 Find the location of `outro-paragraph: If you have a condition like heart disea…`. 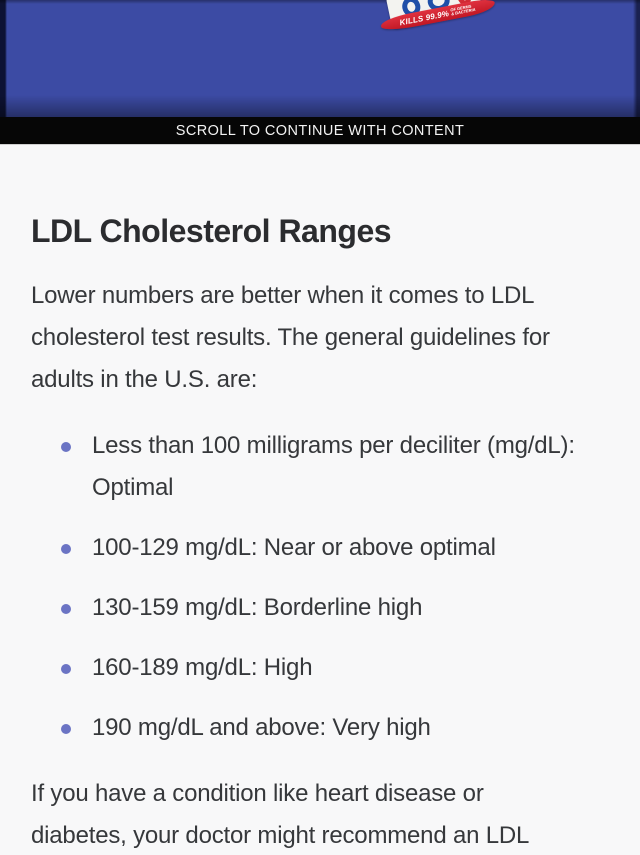

outro-paragraph: If you have a condition like heart disea… is located at coordinates (280, 814).